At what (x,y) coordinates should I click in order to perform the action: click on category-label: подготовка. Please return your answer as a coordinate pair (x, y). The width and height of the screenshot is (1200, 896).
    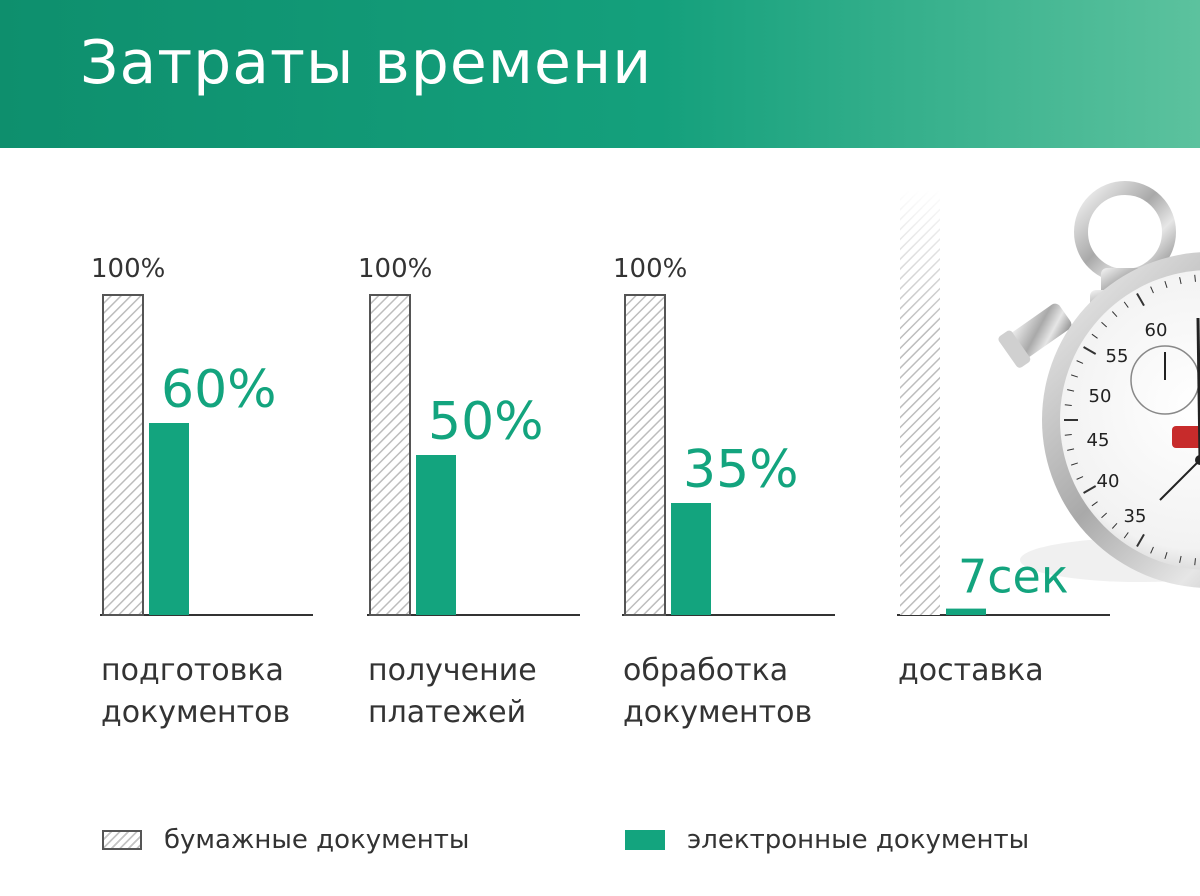
    Looking at the image, I should click on (192, 670).